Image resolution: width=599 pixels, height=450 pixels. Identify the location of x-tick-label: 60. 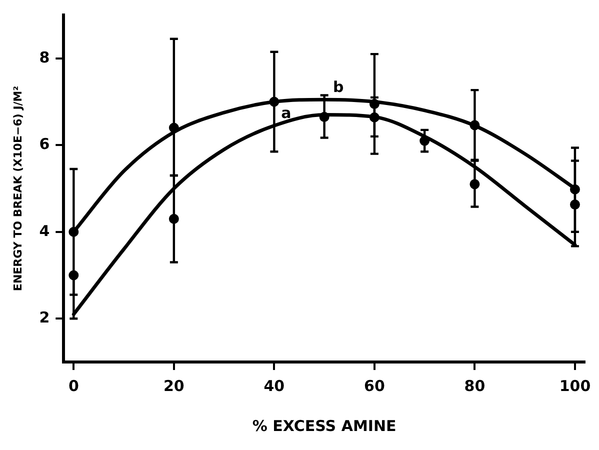
(374, 385).